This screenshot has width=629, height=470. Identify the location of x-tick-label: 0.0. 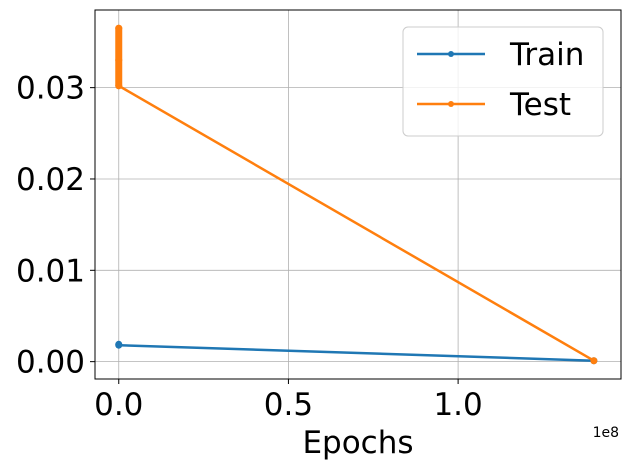
(118, 405).